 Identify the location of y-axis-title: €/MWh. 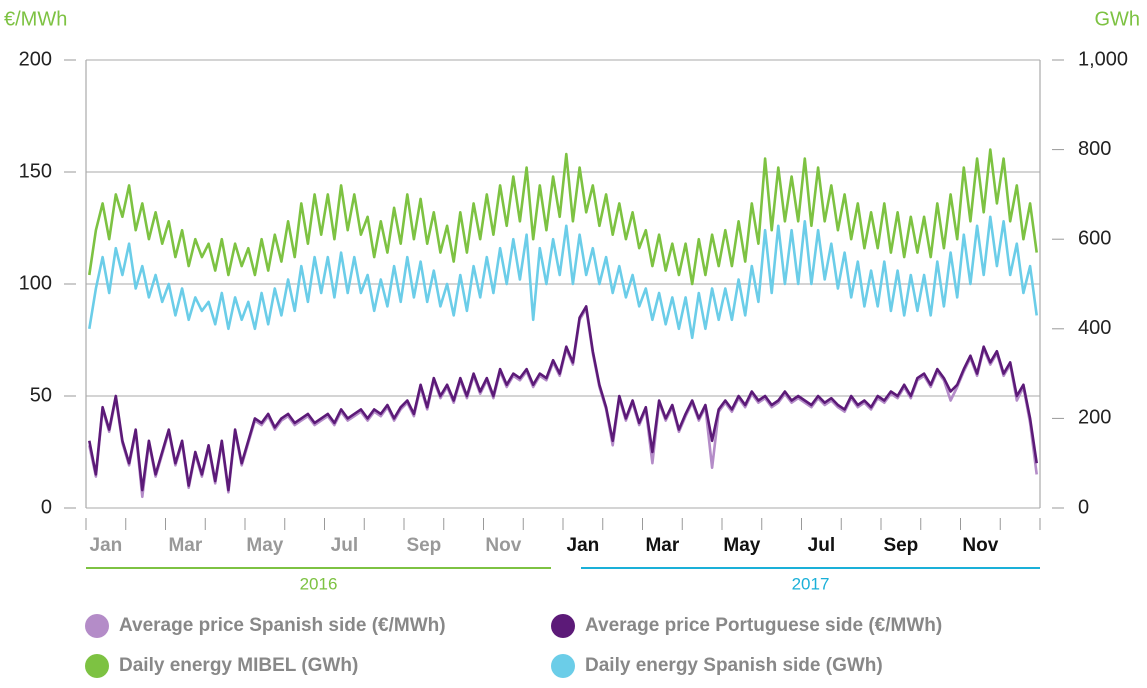
(35, 19).